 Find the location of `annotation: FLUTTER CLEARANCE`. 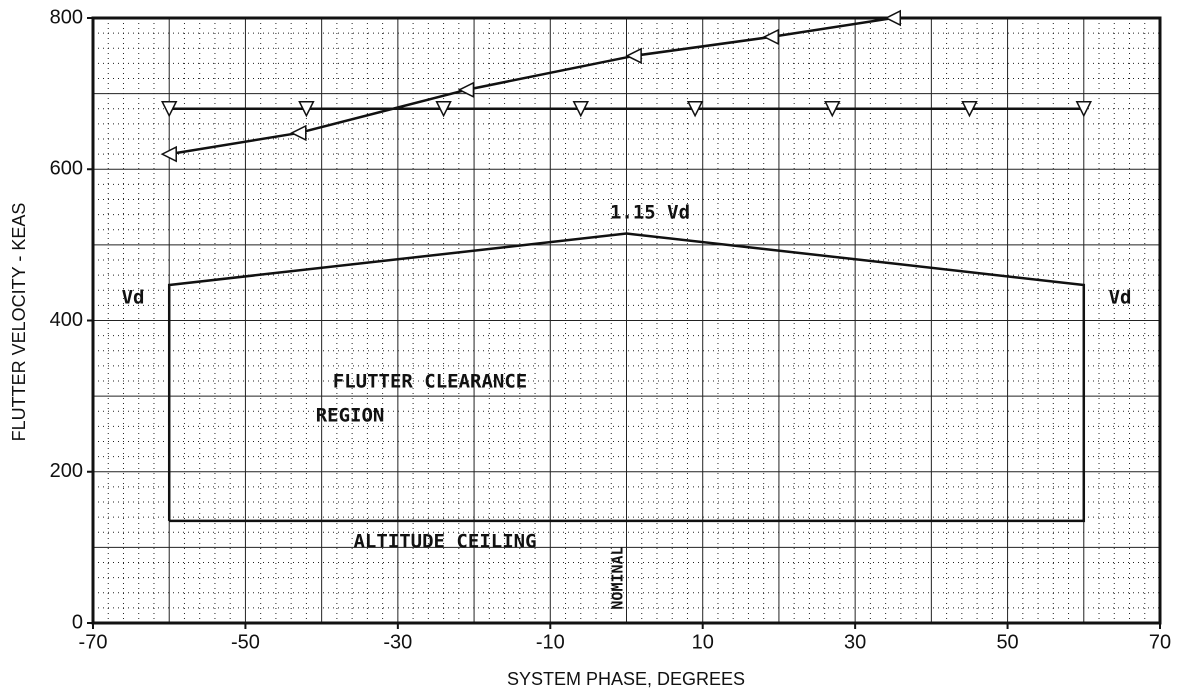

annotation: FLUTTER CLEARANCE is located at coordinates (430, 382).